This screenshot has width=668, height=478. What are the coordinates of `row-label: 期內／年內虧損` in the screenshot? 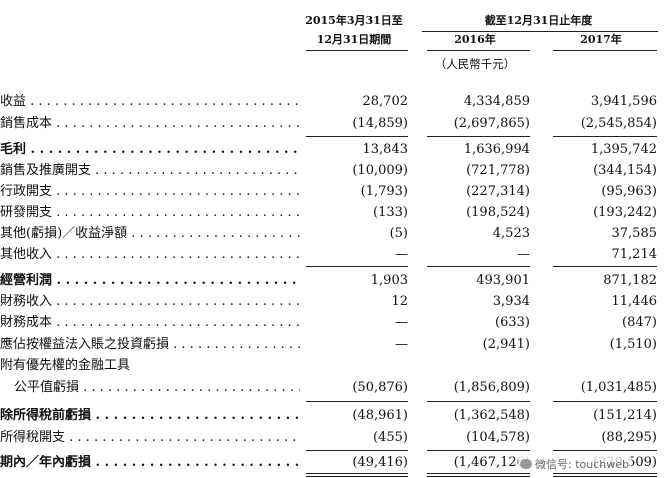 It's located at (150, 463).